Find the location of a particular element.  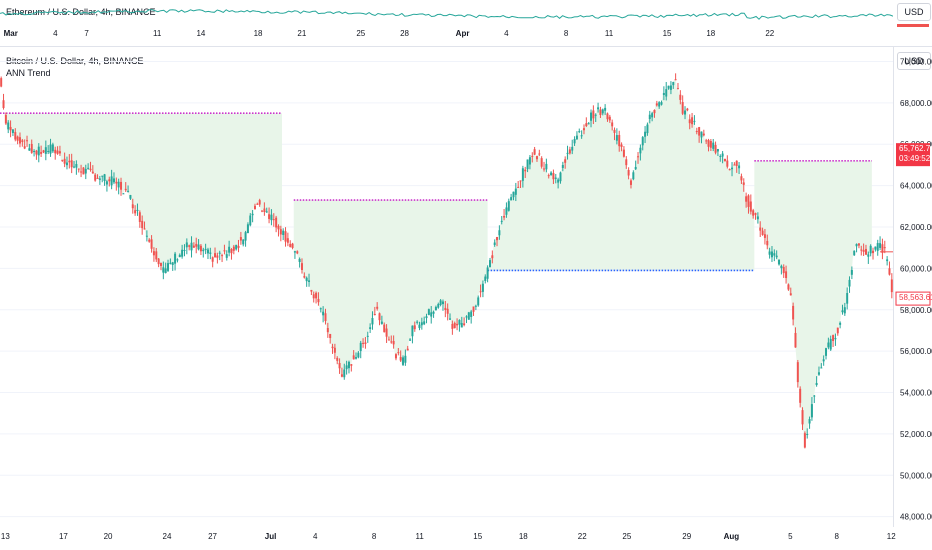

time-tick-label: Aug is located at coordinates (731, 536).